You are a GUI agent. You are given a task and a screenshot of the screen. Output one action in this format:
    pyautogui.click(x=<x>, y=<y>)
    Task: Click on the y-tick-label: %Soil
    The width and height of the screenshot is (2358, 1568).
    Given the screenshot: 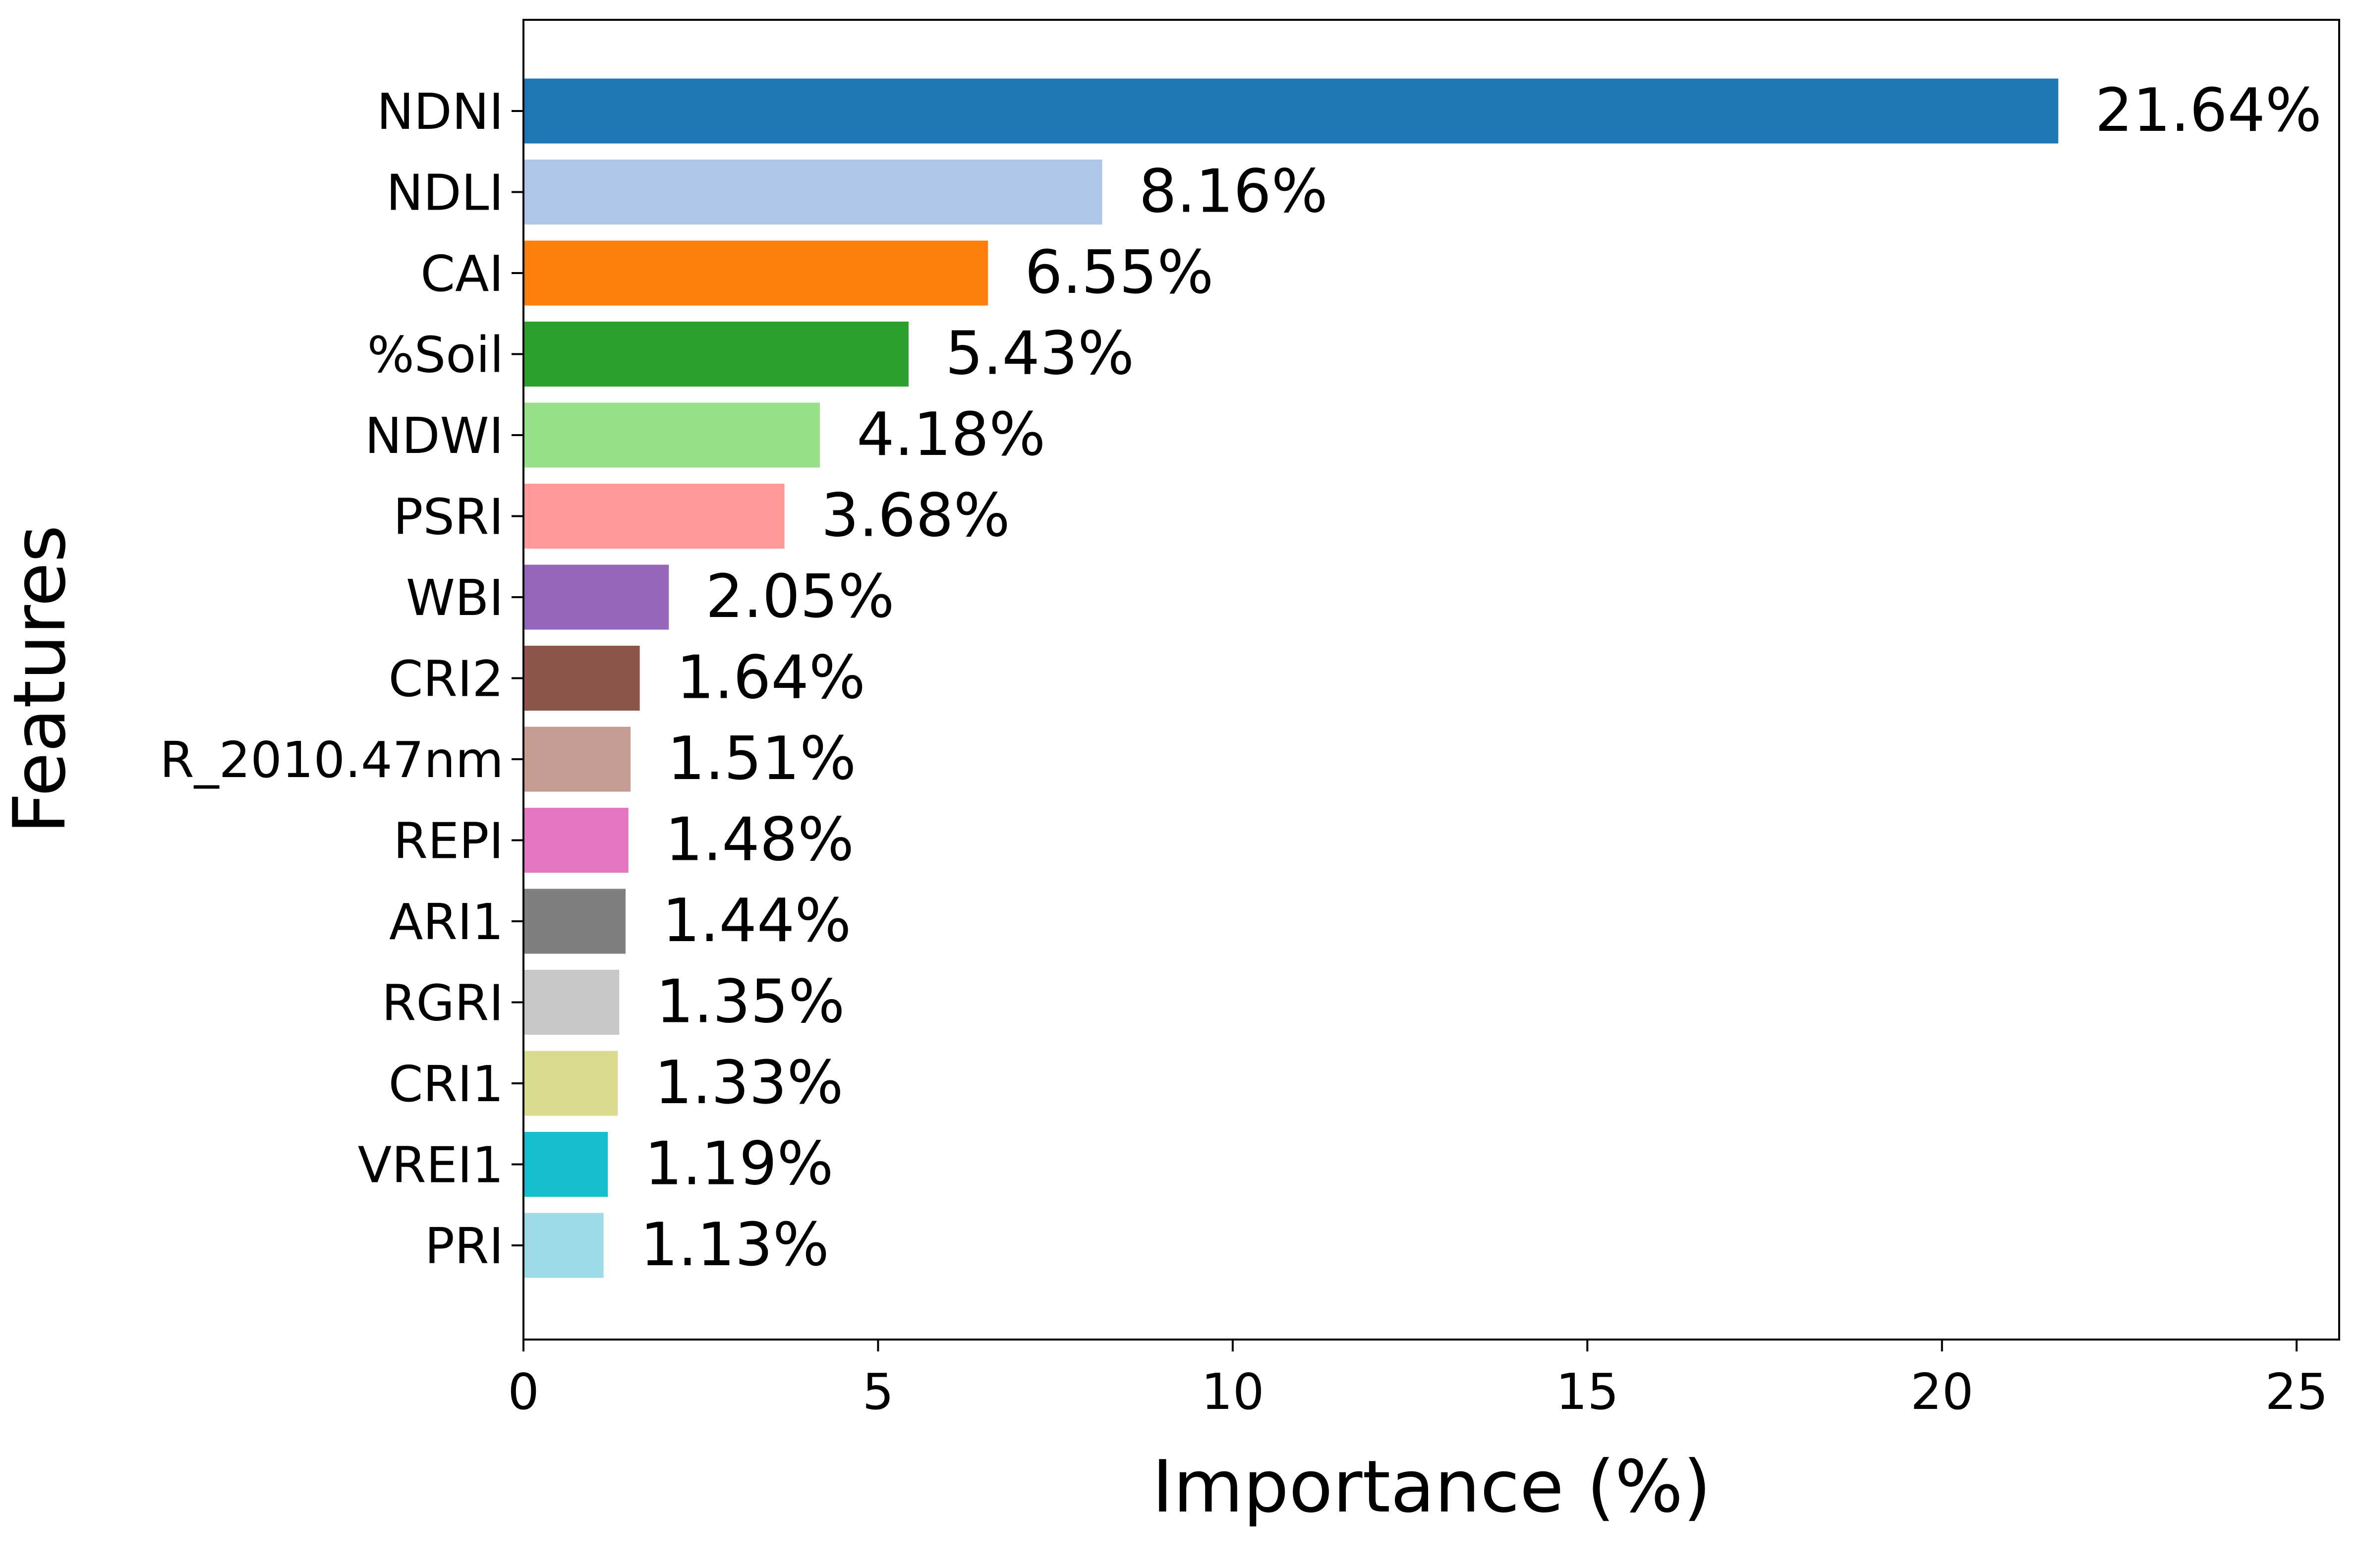 What is the action you would take?
    pyautogui.click(x=435, y=355)
    